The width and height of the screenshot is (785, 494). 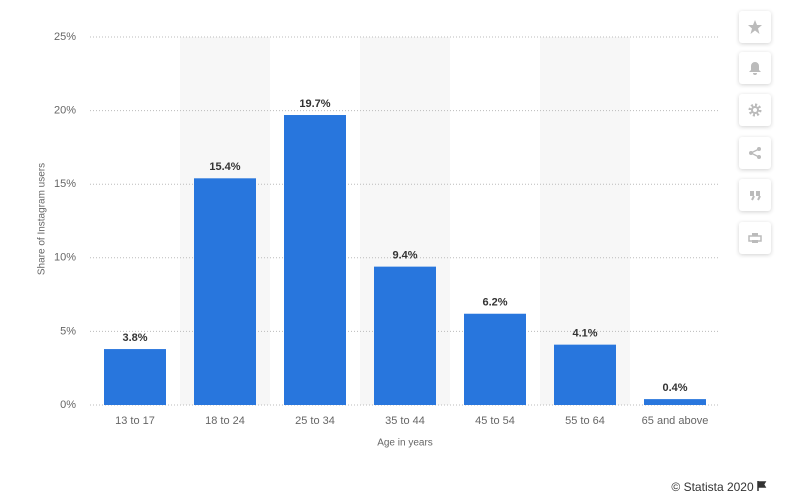 I want to click on band-shade, so click(x=585, y=221).